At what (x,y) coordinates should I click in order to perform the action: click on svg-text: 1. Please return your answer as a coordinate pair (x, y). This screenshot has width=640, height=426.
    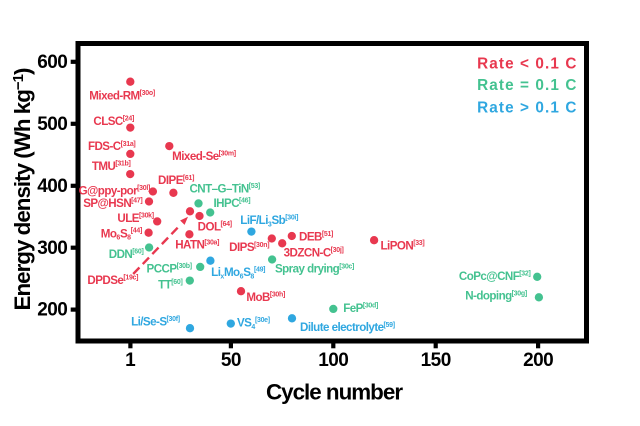
    Looking at the image, I should click on (130, 360).